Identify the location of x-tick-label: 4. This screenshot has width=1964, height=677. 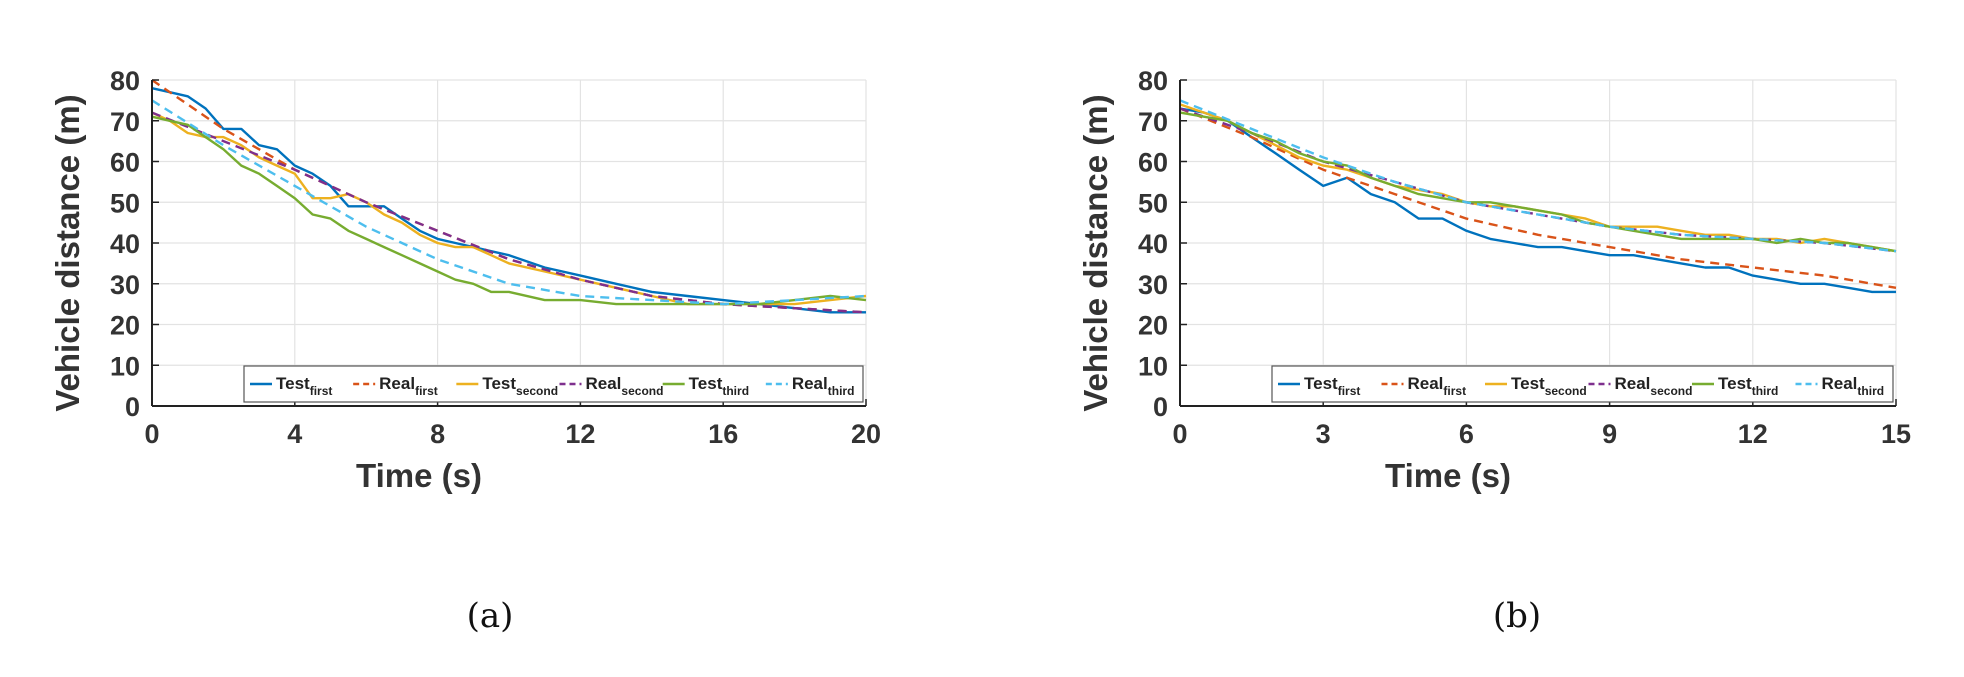
(294, 434).